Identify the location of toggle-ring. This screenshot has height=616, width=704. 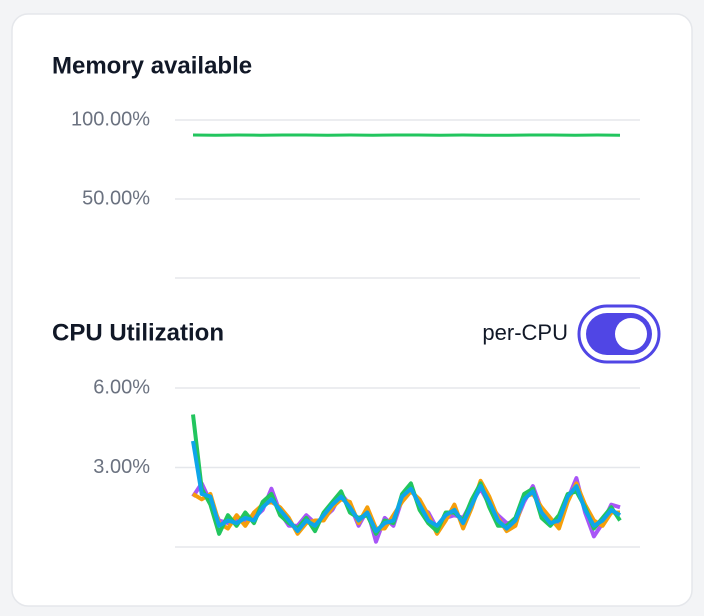
(619, 334).